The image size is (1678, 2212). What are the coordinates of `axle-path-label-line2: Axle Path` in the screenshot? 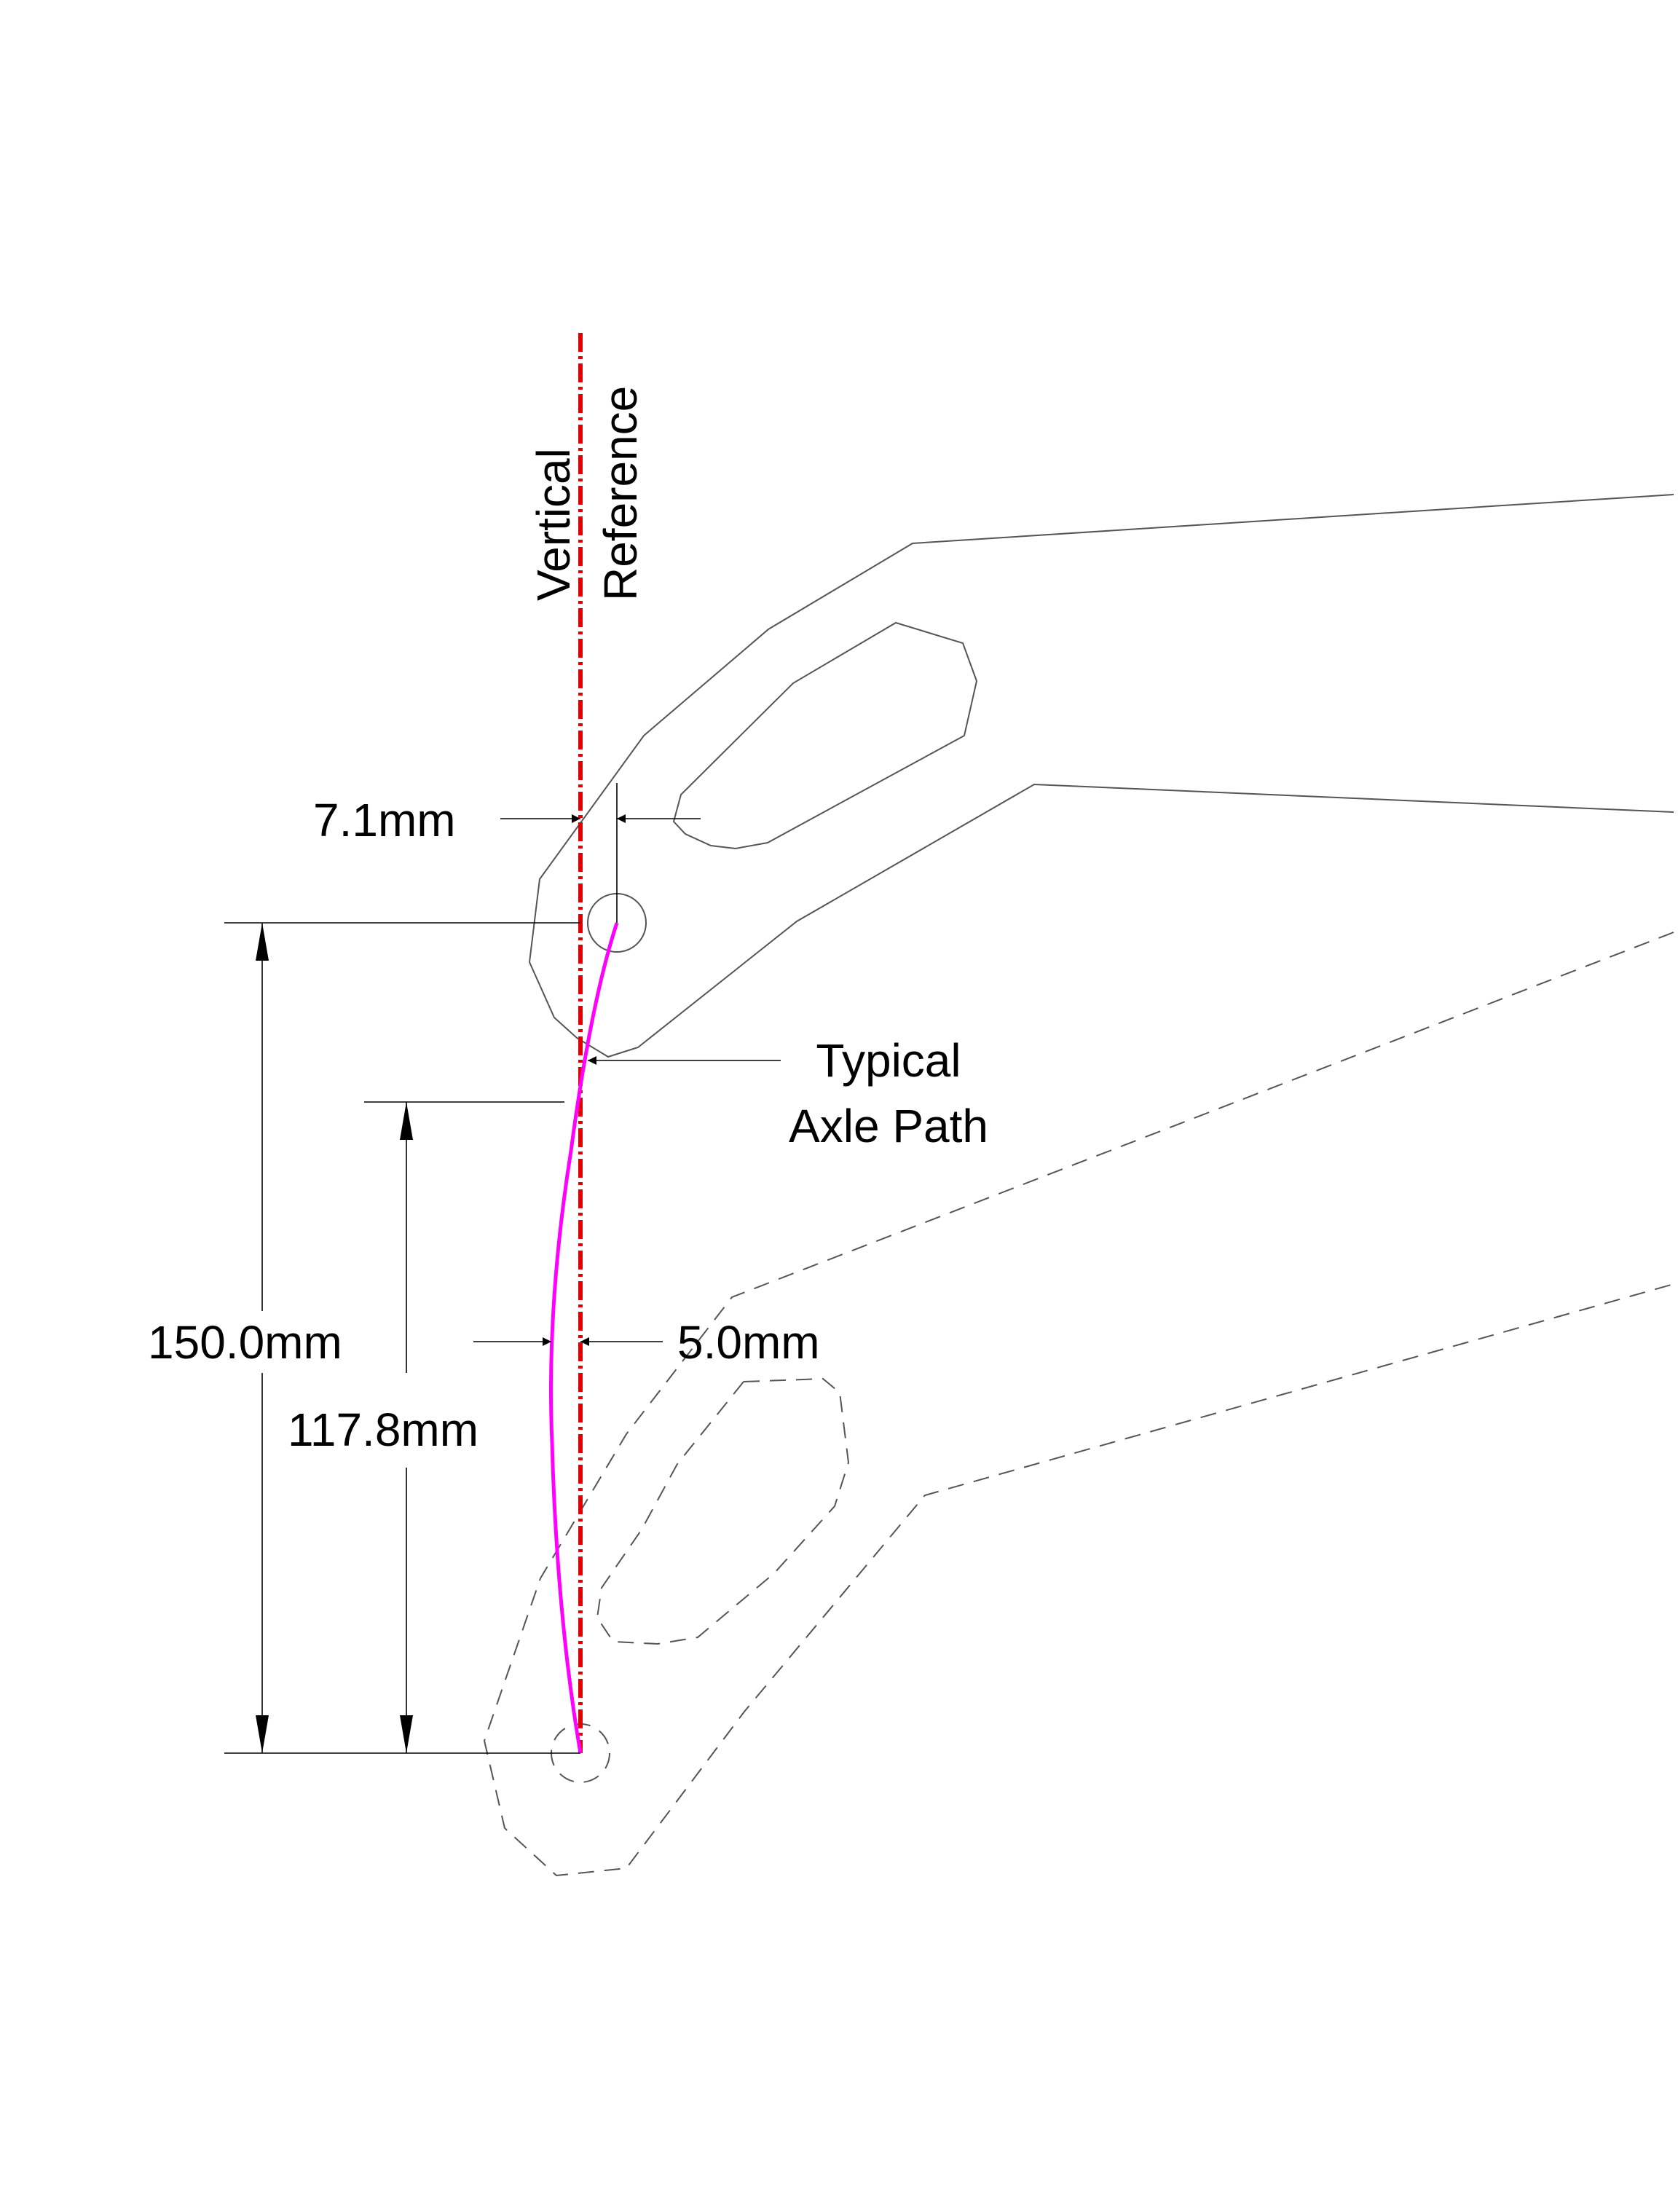 It's located at (889, 1126).